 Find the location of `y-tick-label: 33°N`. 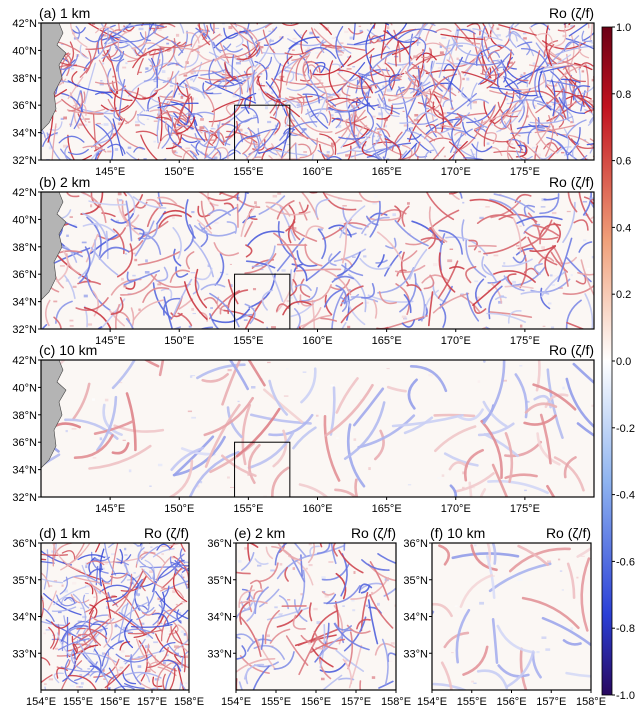

y-tick-label: 33°N is located at coordinates (415, 654).